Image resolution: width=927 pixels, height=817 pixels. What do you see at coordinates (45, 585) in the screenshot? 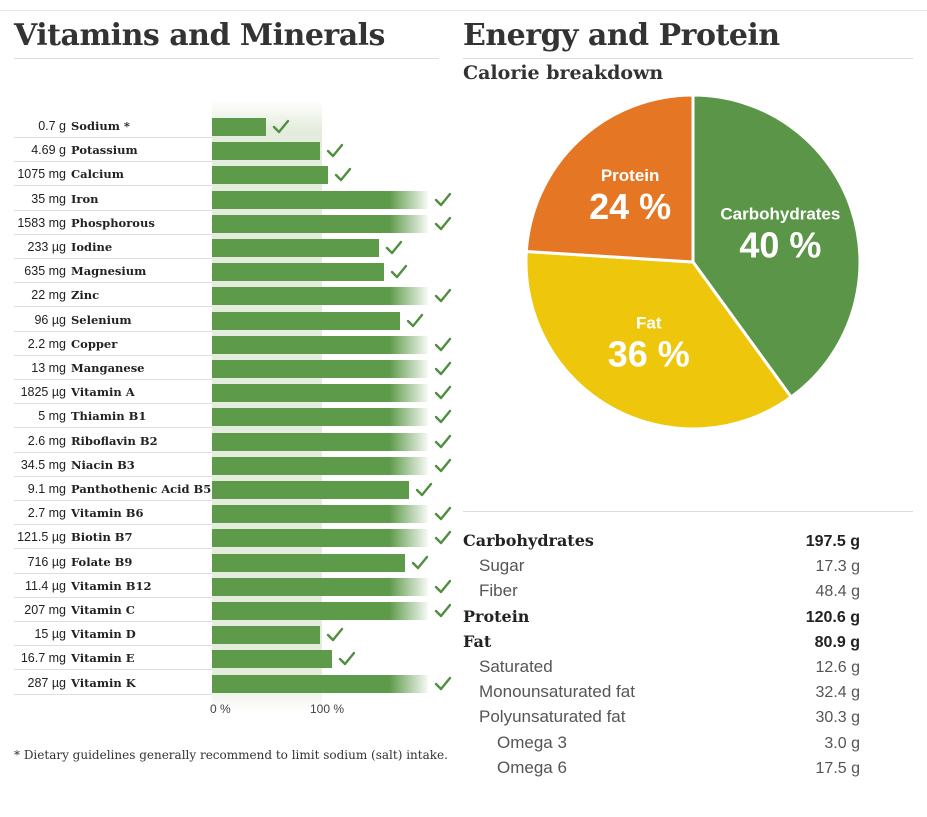
I see `nutrient-amount: 11.4 µg` at bounding box center [45, 585].